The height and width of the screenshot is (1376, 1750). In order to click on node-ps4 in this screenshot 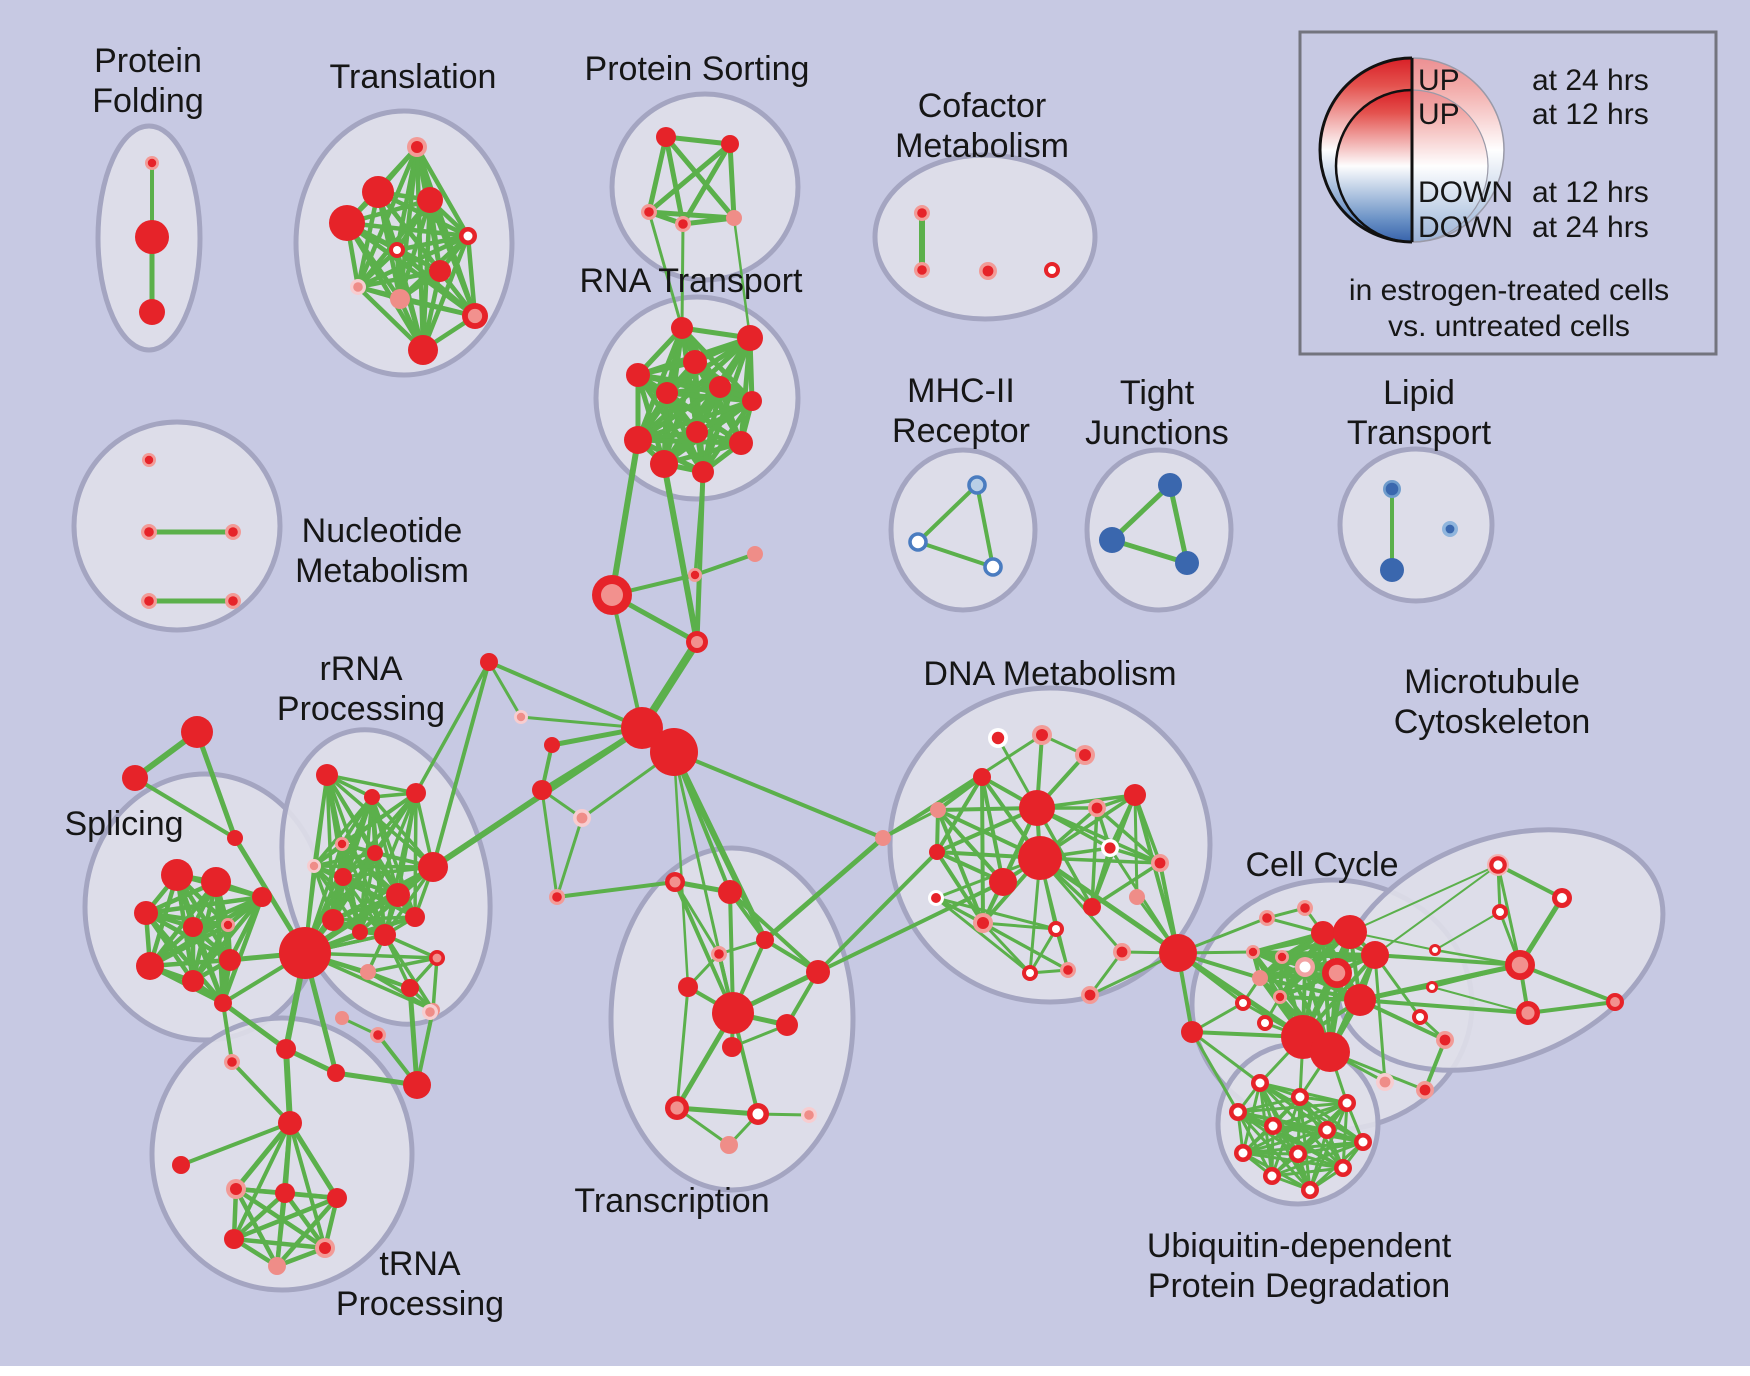, I will do `click(683, 224)`.